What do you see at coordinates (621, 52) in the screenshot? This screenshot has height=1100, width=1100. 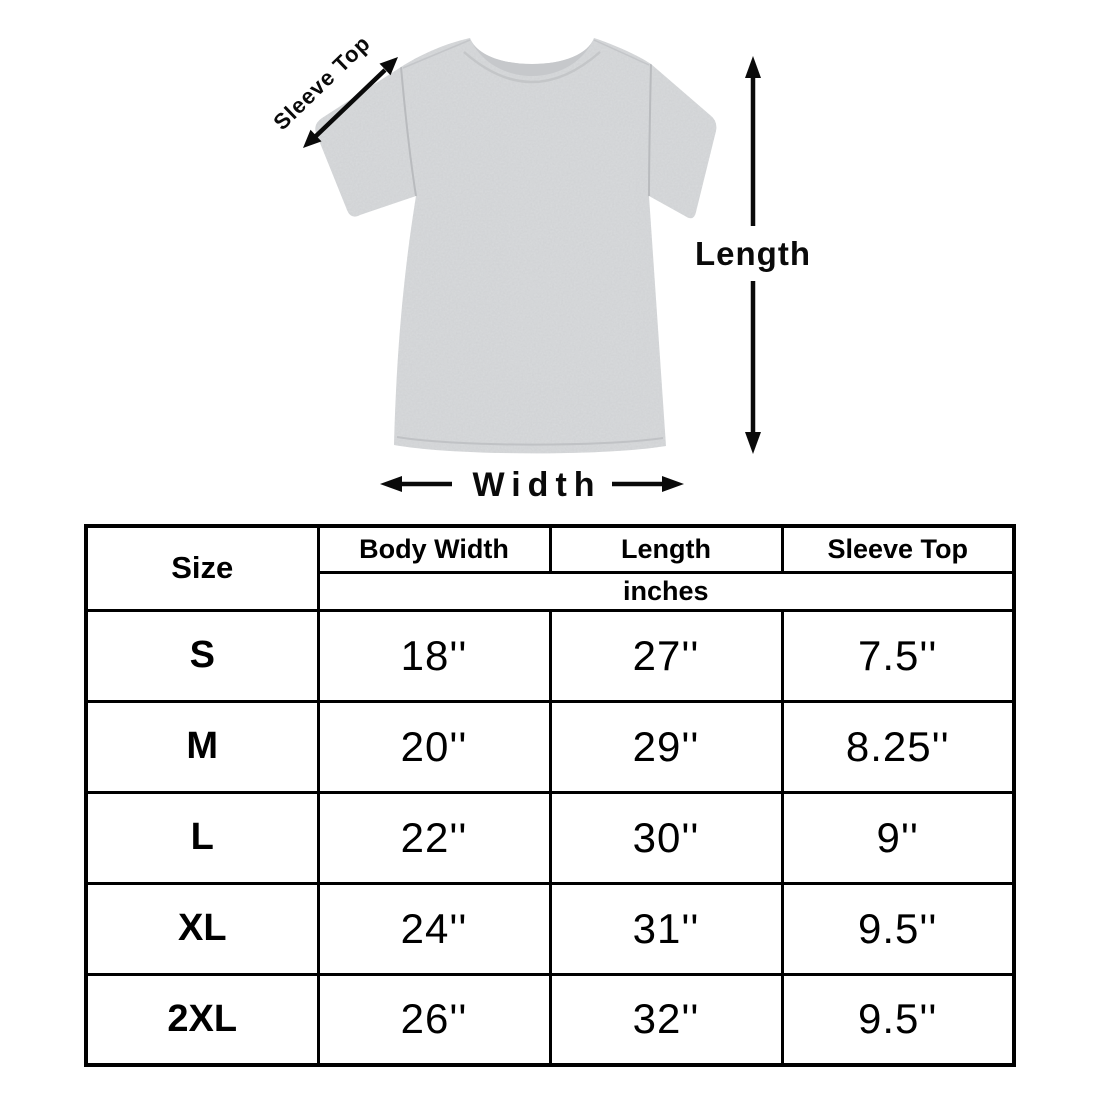 I see `right-shoulder-seam` at bounding box center [621, 52].